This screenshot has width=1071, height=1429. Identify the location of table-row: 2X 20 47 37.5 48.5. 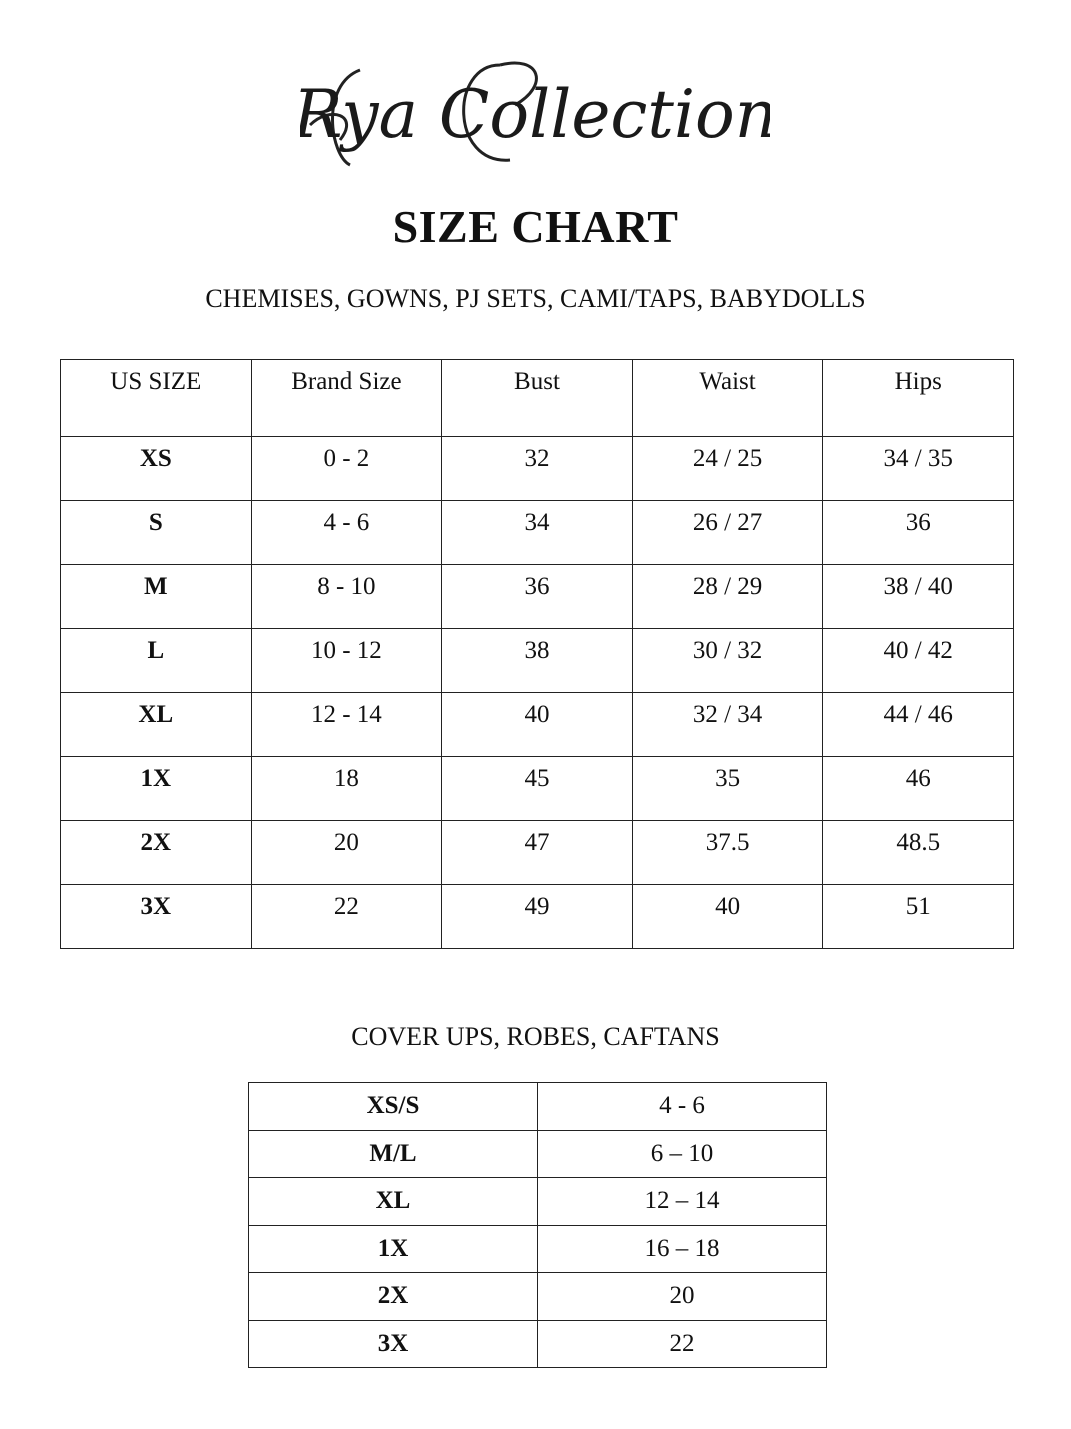
(537, 852).